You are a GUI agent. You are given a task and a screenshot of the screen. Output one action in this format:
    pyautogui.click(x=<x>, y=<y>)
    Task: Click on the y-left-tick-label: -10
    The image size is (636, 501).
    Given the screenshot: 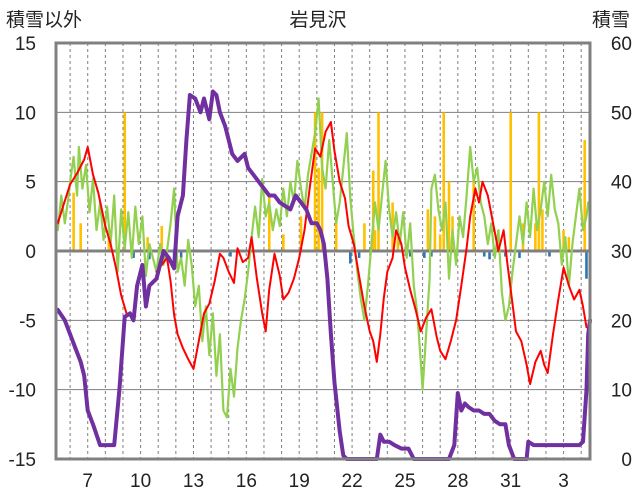 What is the action you would take?
    pyautogui.click(x=22, y=391)
    